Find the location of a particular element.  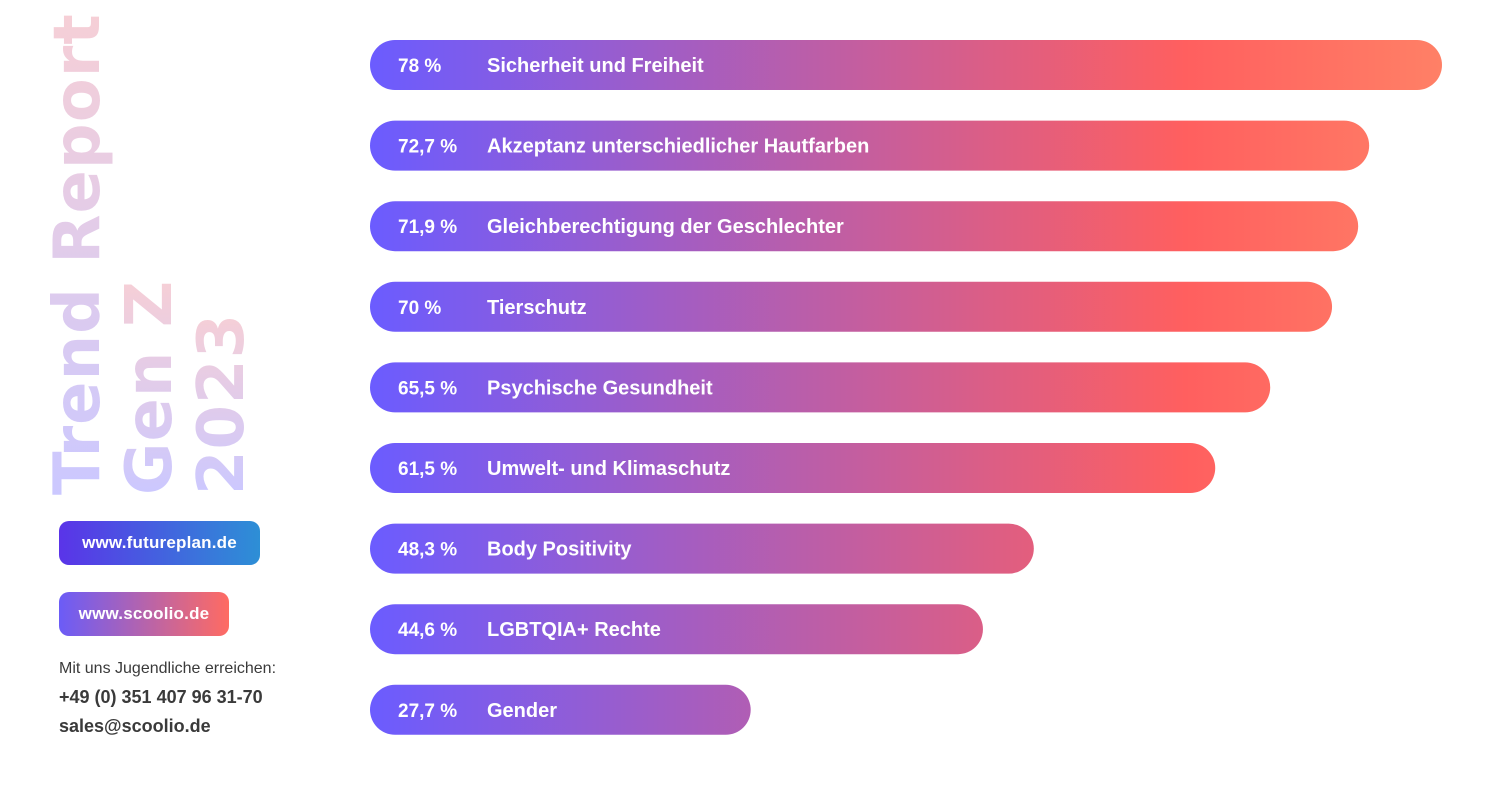

contact-phone: +49 (0) 351 407 96 31-70 is located at coordinates (161, 697).